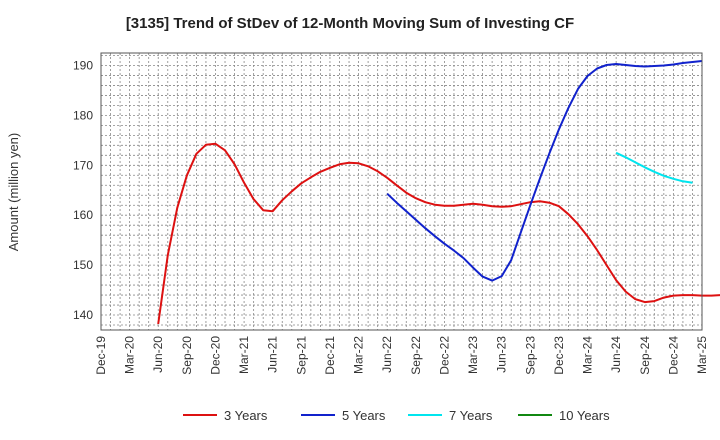 This screenshot has width=720, height=440. What do you see at coordinates (584, 415) in the screenshot?
I see `legend-label: 10 Years` at bounding box center [584, 415].